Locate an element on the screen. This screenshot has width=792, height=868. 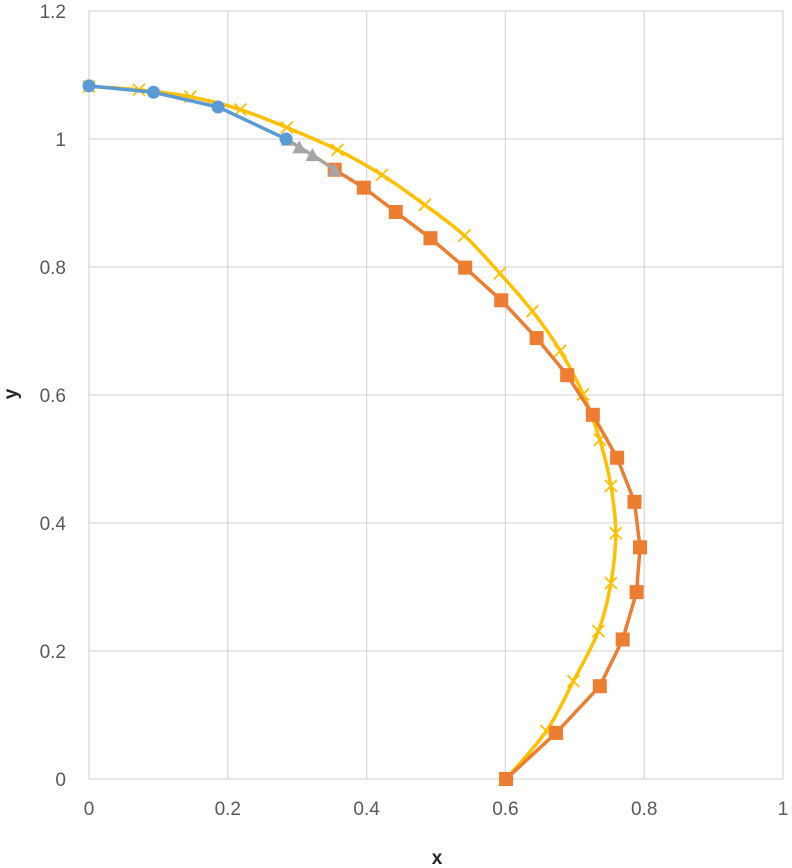
x-tick-label: 1 is located at coordinates (783, 809).